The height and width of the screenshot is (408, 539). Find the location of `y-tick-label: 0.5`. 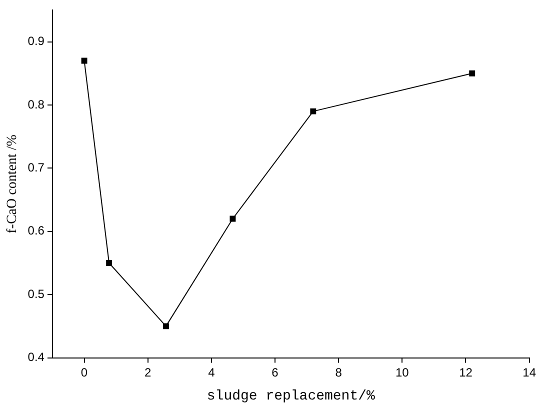

y-tick-label: 0.5 is located at coordinates (36, 293).